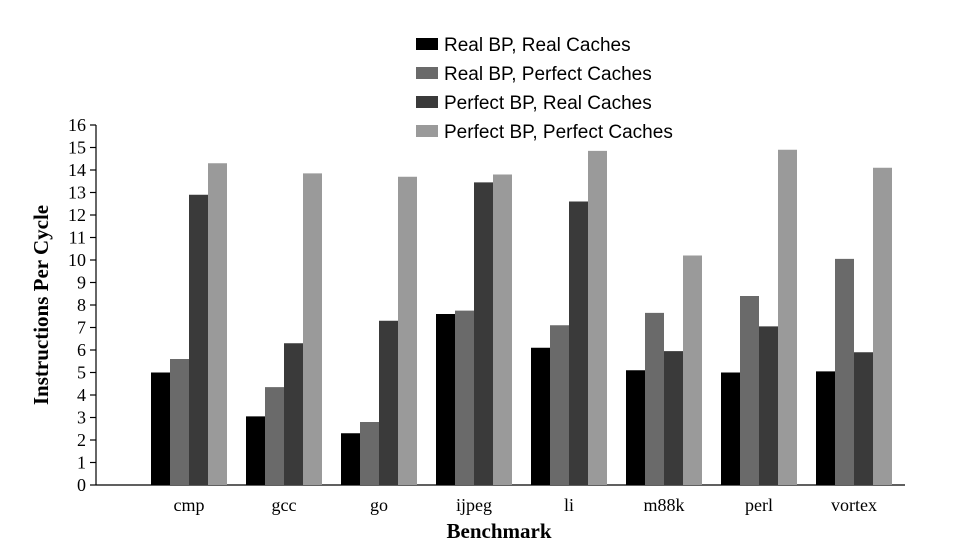  Describe the element at coordinates (81, 305) in the screenshot. I see `y-tick-label: 8` at that location.